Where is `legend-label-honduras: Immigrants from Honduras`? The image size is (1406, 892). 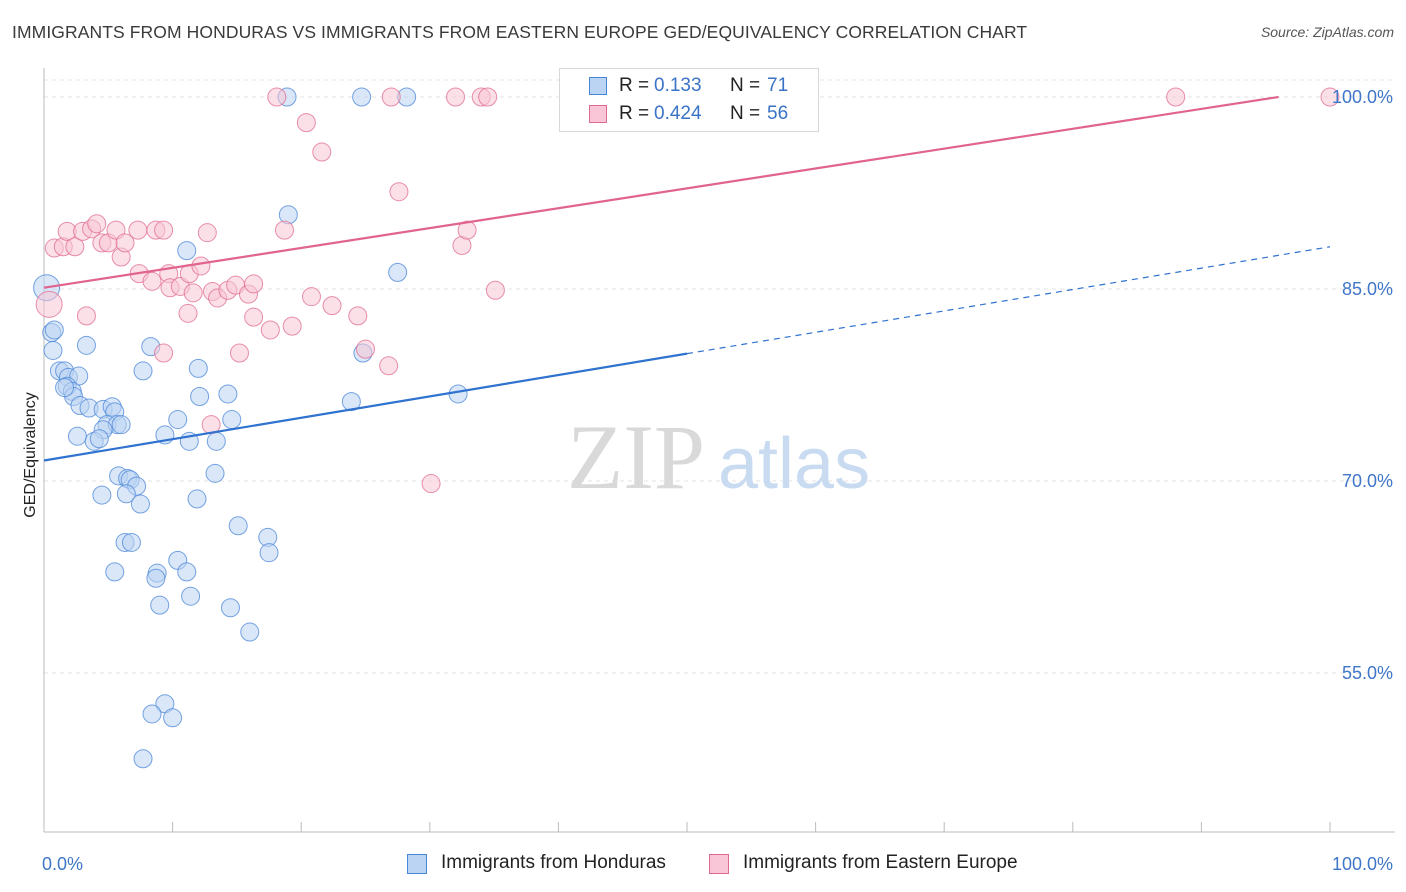
legend-label-honduras: Immigrants from Honduras is located at coordinates (553, 862).